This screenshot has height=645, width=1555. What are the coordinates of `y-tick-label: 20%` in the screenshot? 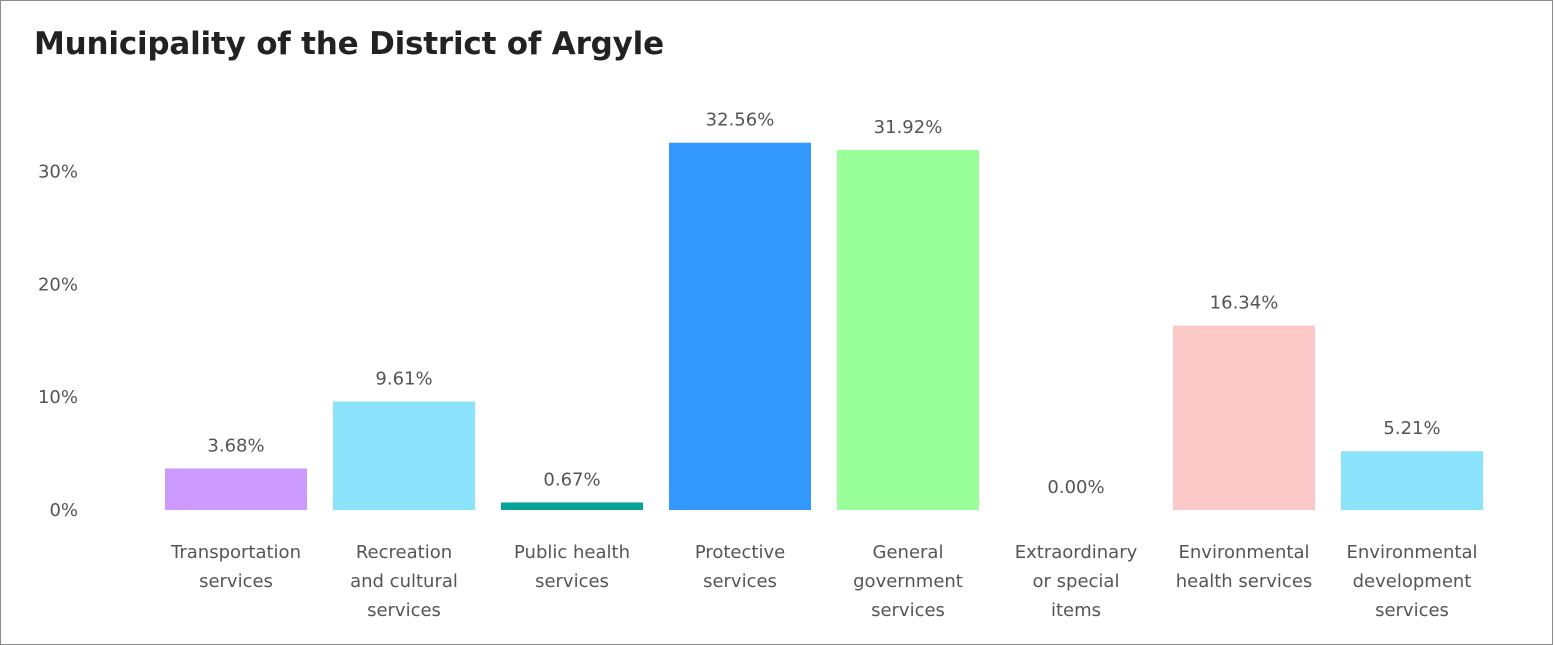 It's located at (58, 284).